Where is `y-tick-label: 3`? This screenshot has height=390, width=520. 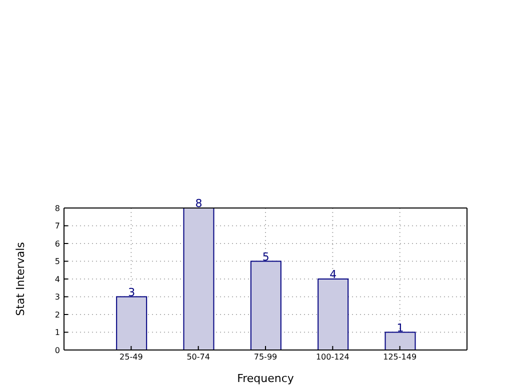 y-tick-label: 3 is located at coordinates (57, 297).